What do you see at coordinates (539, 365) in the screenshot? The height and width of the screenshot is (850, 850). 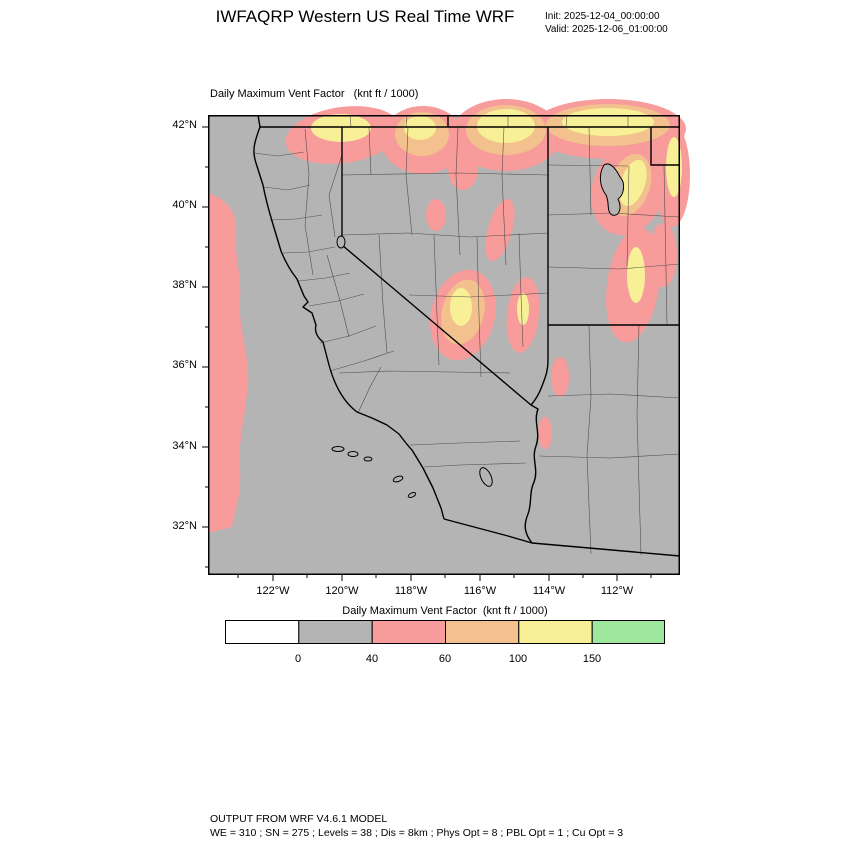 I see `nevada-arizona-border` at bounding box center [539, 365].